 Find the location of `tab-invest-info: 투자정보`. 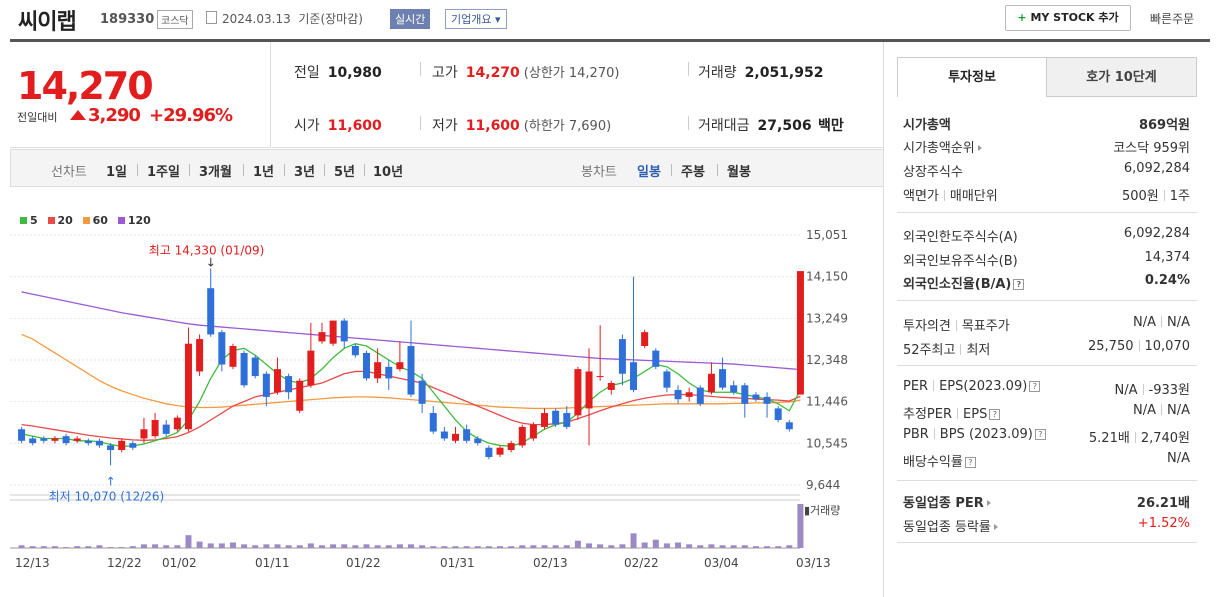

tab-invest-info: 투자정보 is located at coordinates (972, 77).